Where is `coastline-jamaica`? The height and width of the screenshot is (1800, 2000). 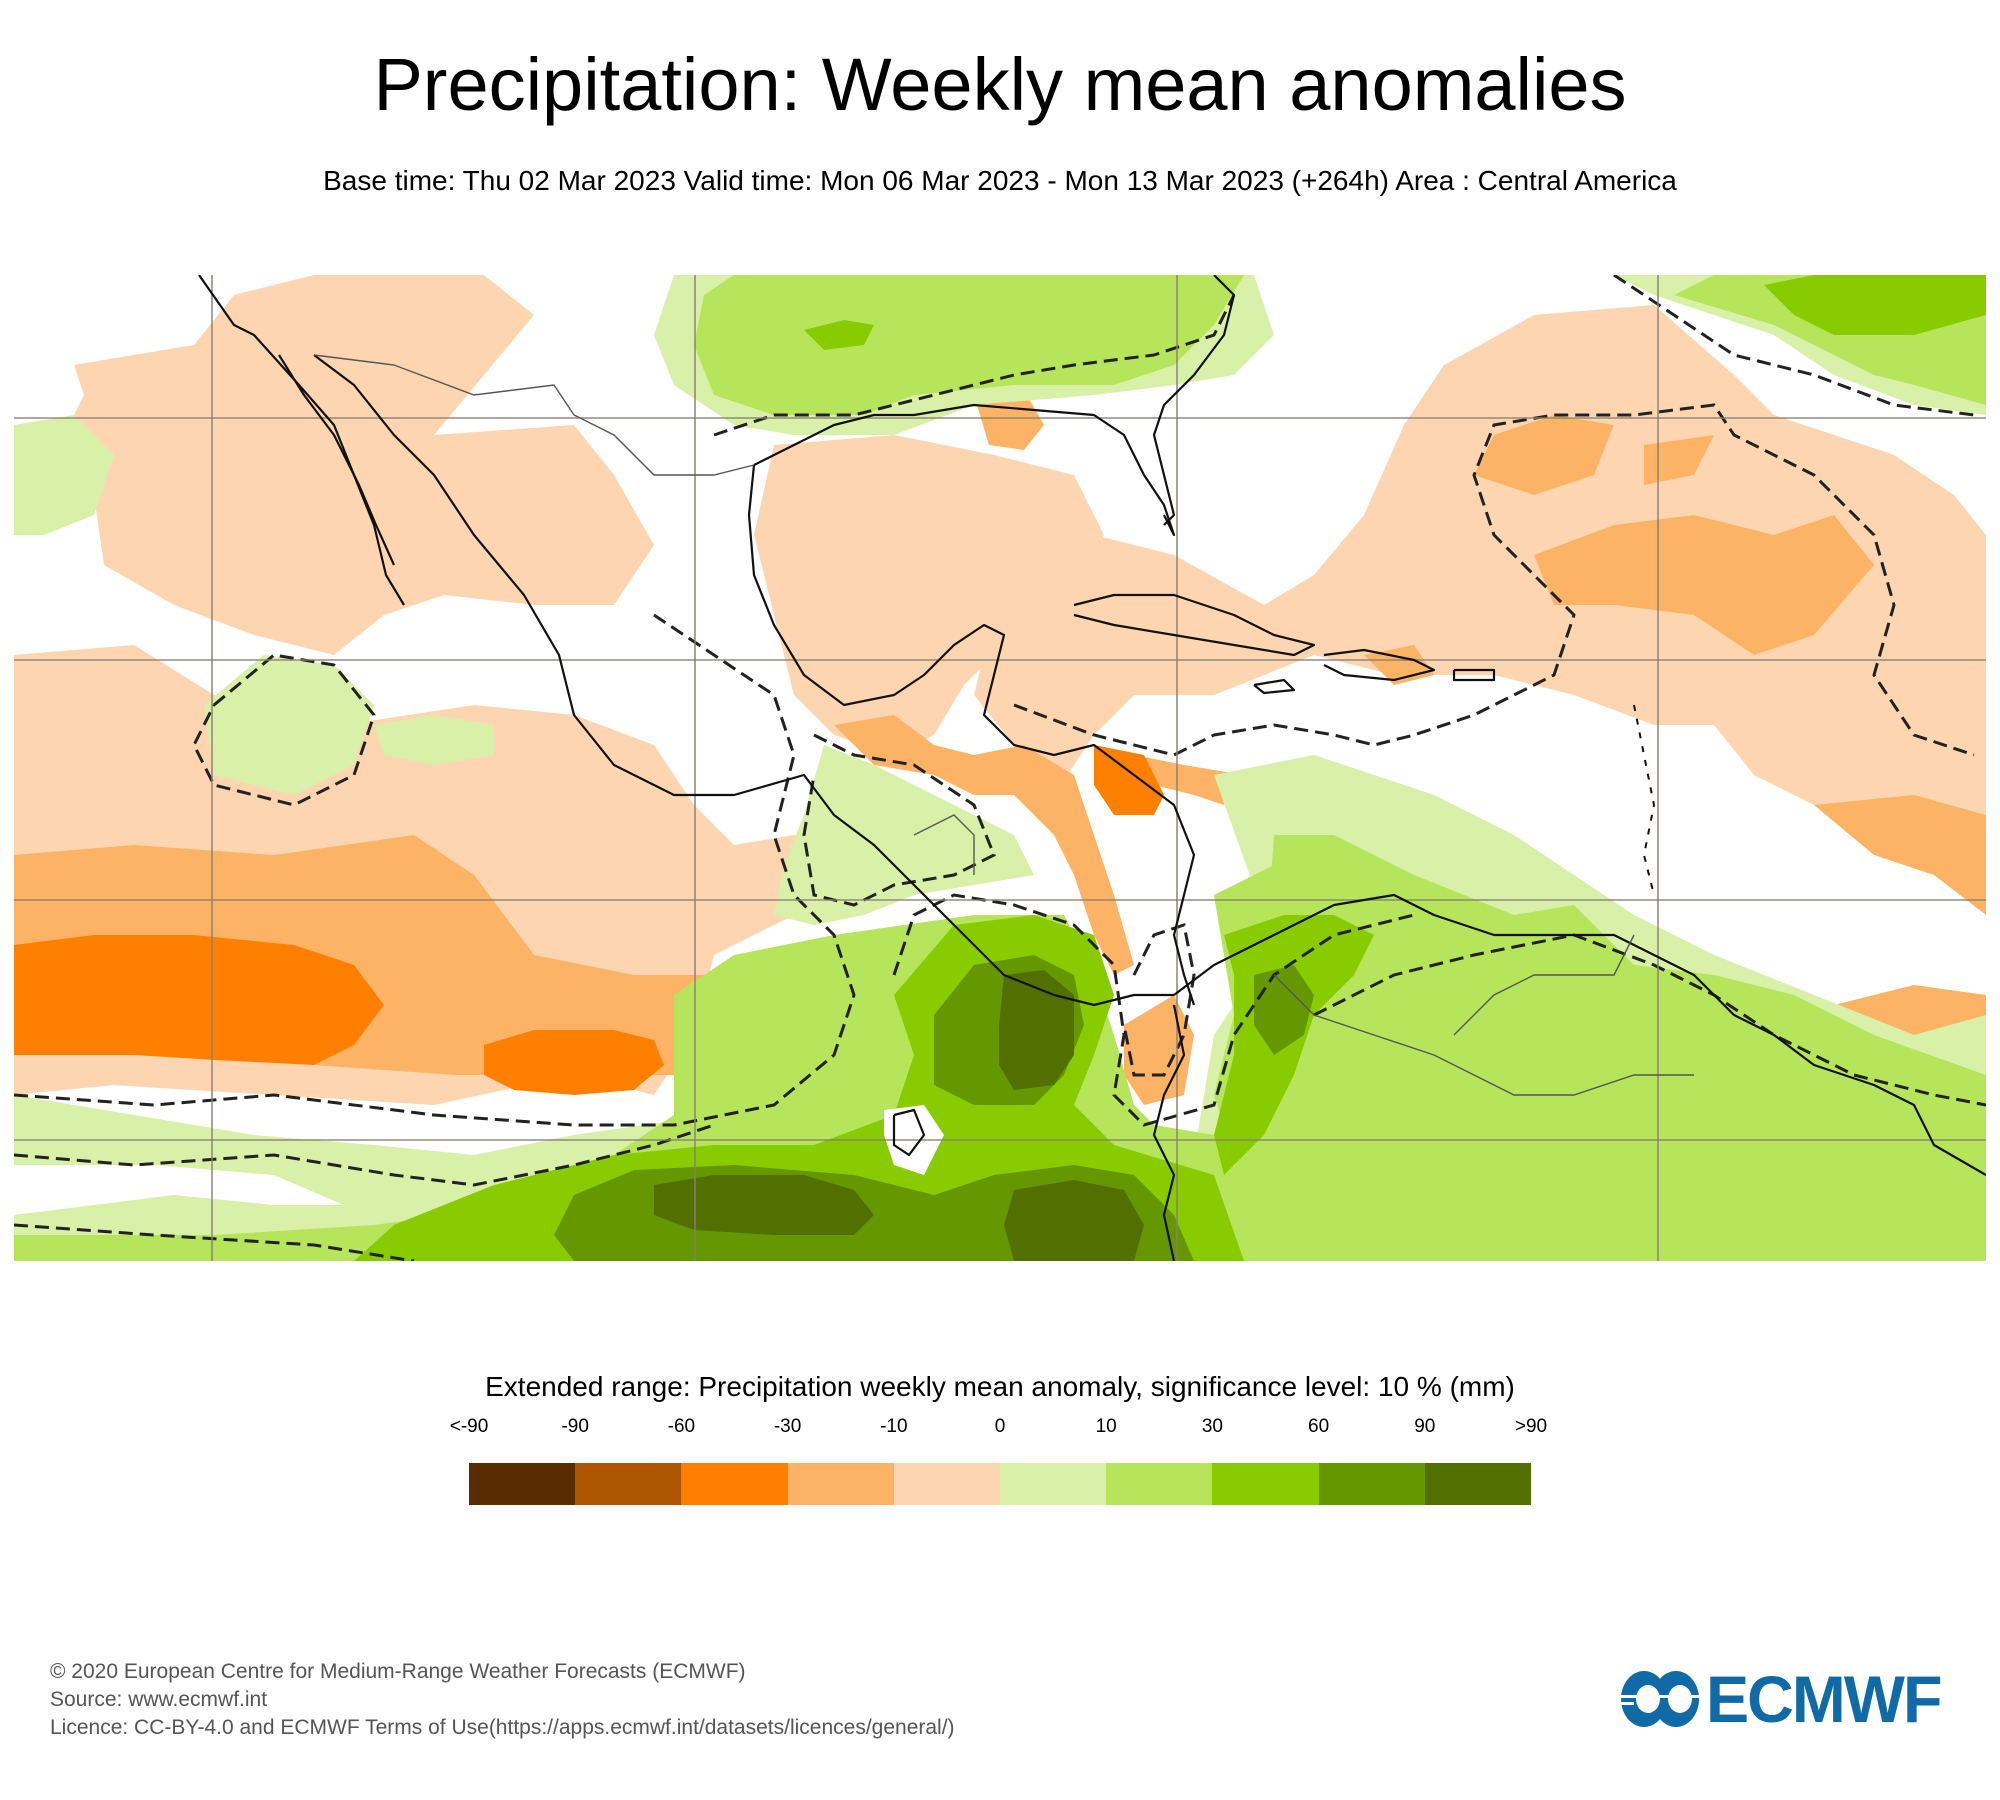
coastline-jamaica is located at coordinates (1274, 686).